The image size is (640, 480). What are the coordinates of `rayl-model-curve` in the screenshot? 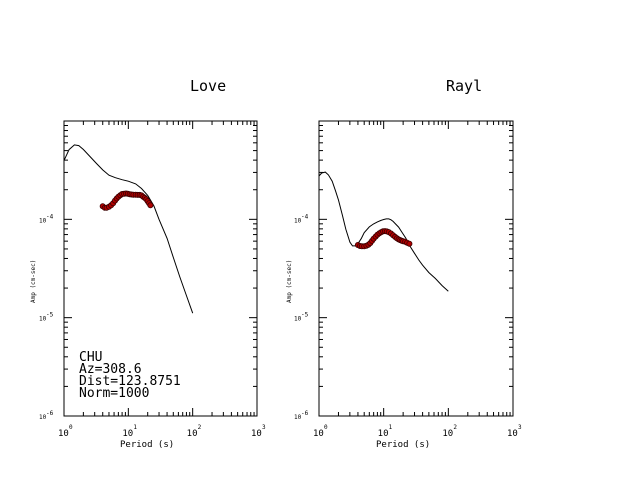 It's located at (383, 231).